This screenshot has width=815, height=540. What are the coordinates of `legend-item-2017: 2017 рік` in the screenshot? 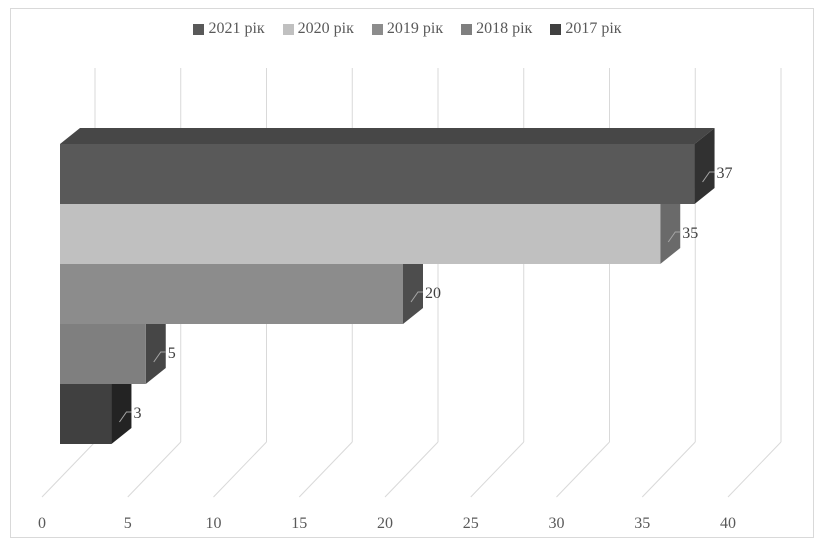 It's located at (586, 29).